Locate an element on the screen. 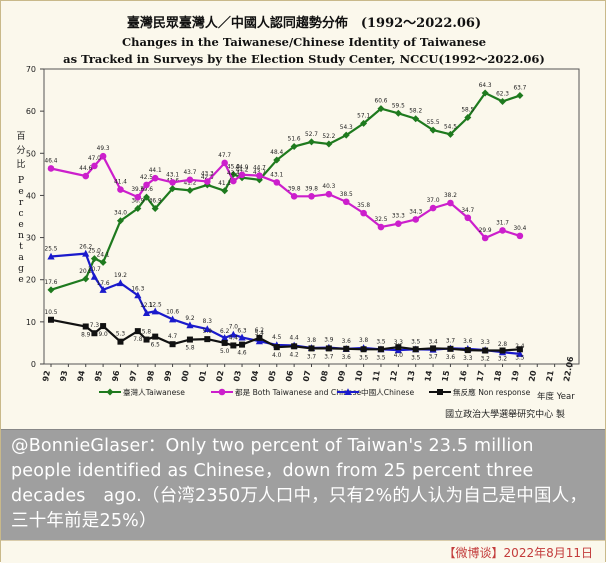 This screenshot has height=563, width=606. data-label: 58.5 is located at coordinates (467, 110).